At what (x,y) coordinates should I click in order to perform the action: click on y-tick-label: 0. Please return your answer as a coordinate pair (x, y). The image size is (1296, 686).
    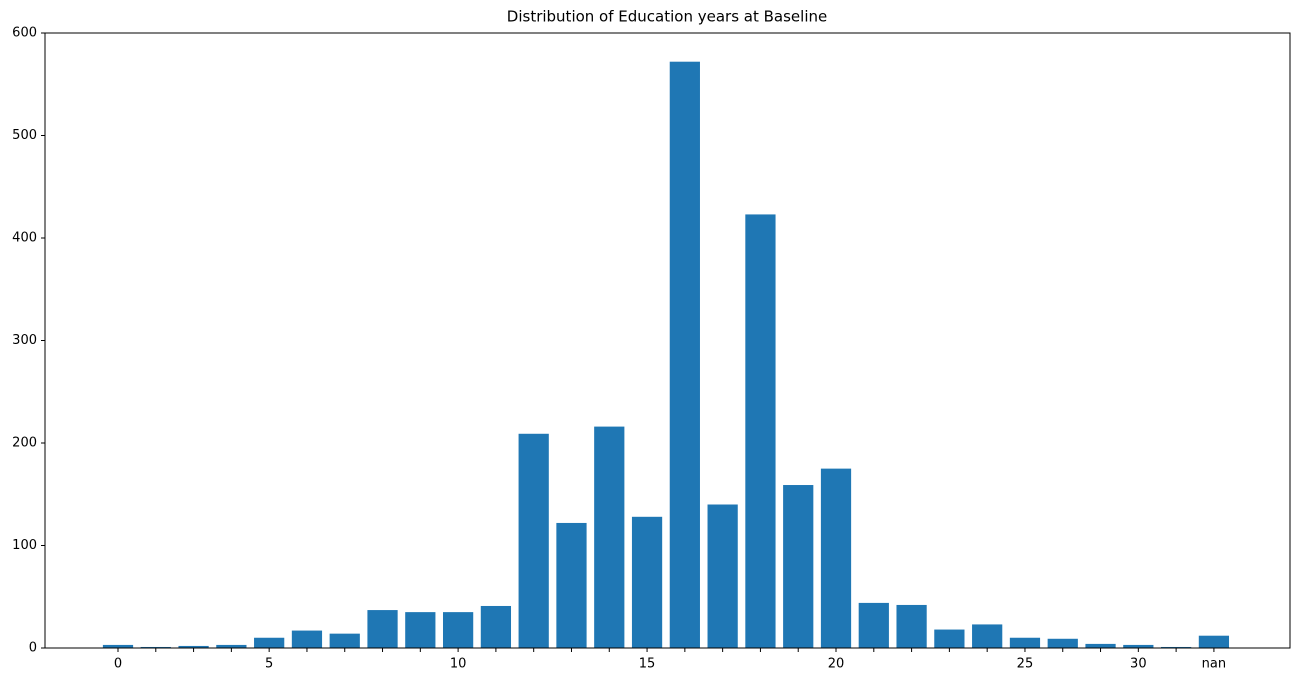
    Looking at the image, I should click on (33, 648).